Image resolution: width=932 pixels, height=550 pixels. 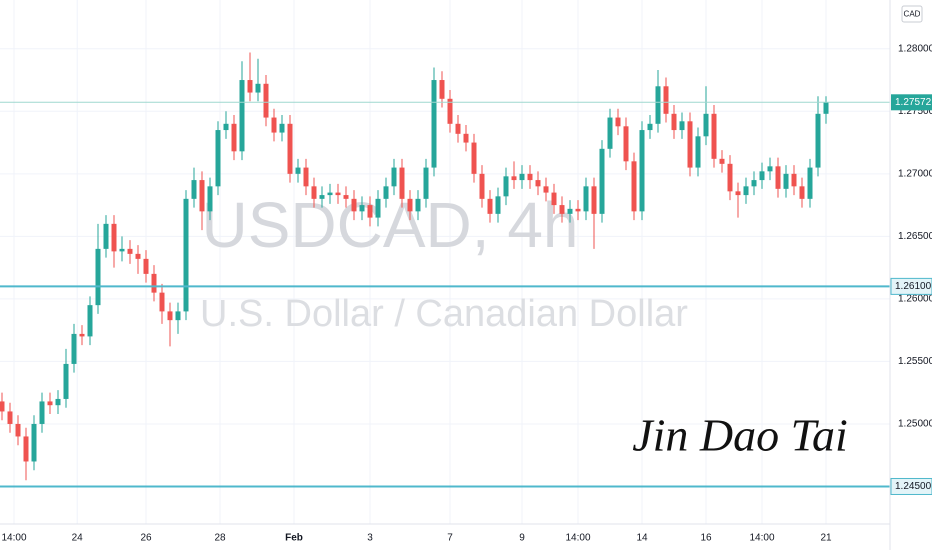 I want to click on current-price-box, so click(x=911, y=102).